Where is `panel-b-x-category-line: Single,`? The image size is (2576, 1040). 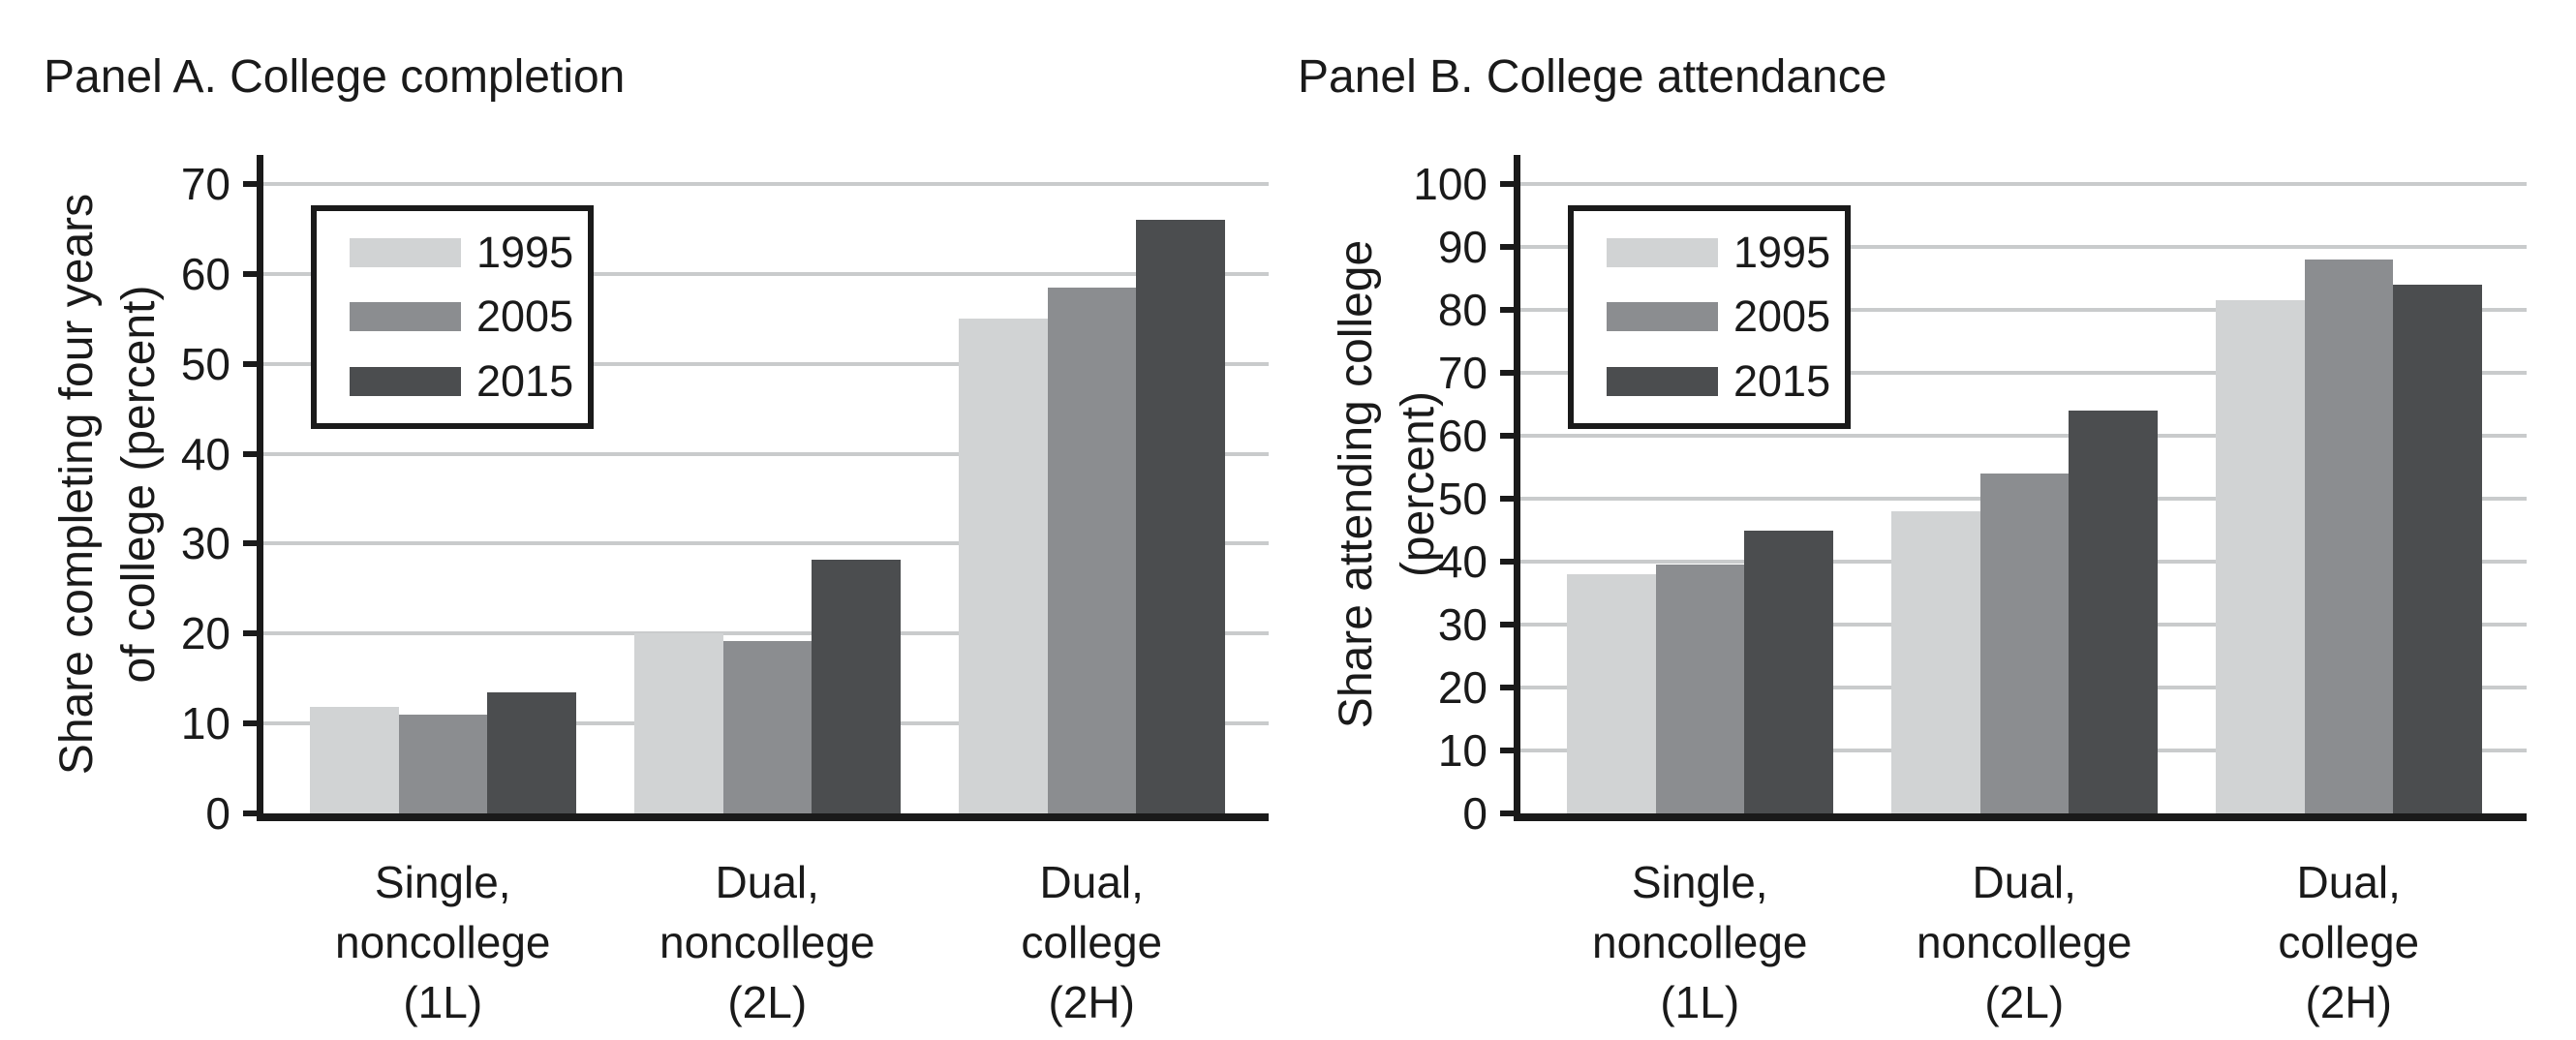
panel-b-x-category-line: Single, is located at coordinates (1699, 882).